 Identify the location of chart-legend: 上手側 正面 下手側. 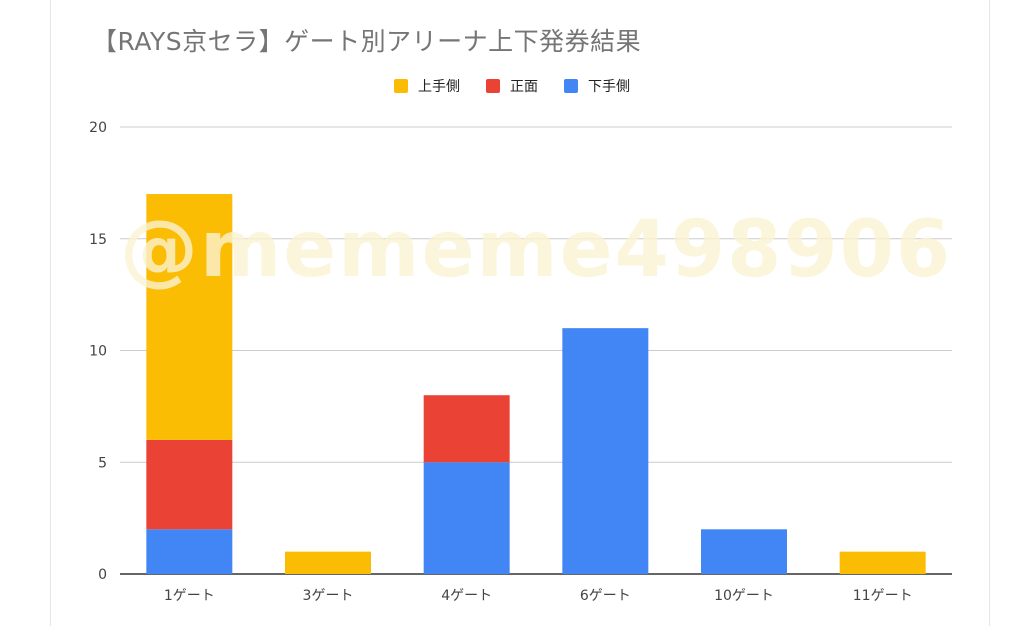
(512, 86).